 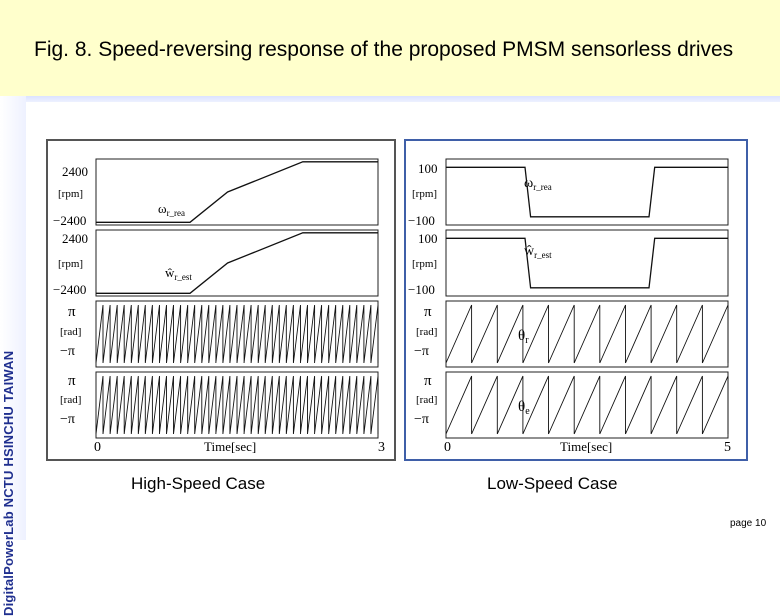 What do you see at coordinates (230, 446) in the screenshot?
I see `left-x-label: Time[sec]` at bounding box center [230, 446].